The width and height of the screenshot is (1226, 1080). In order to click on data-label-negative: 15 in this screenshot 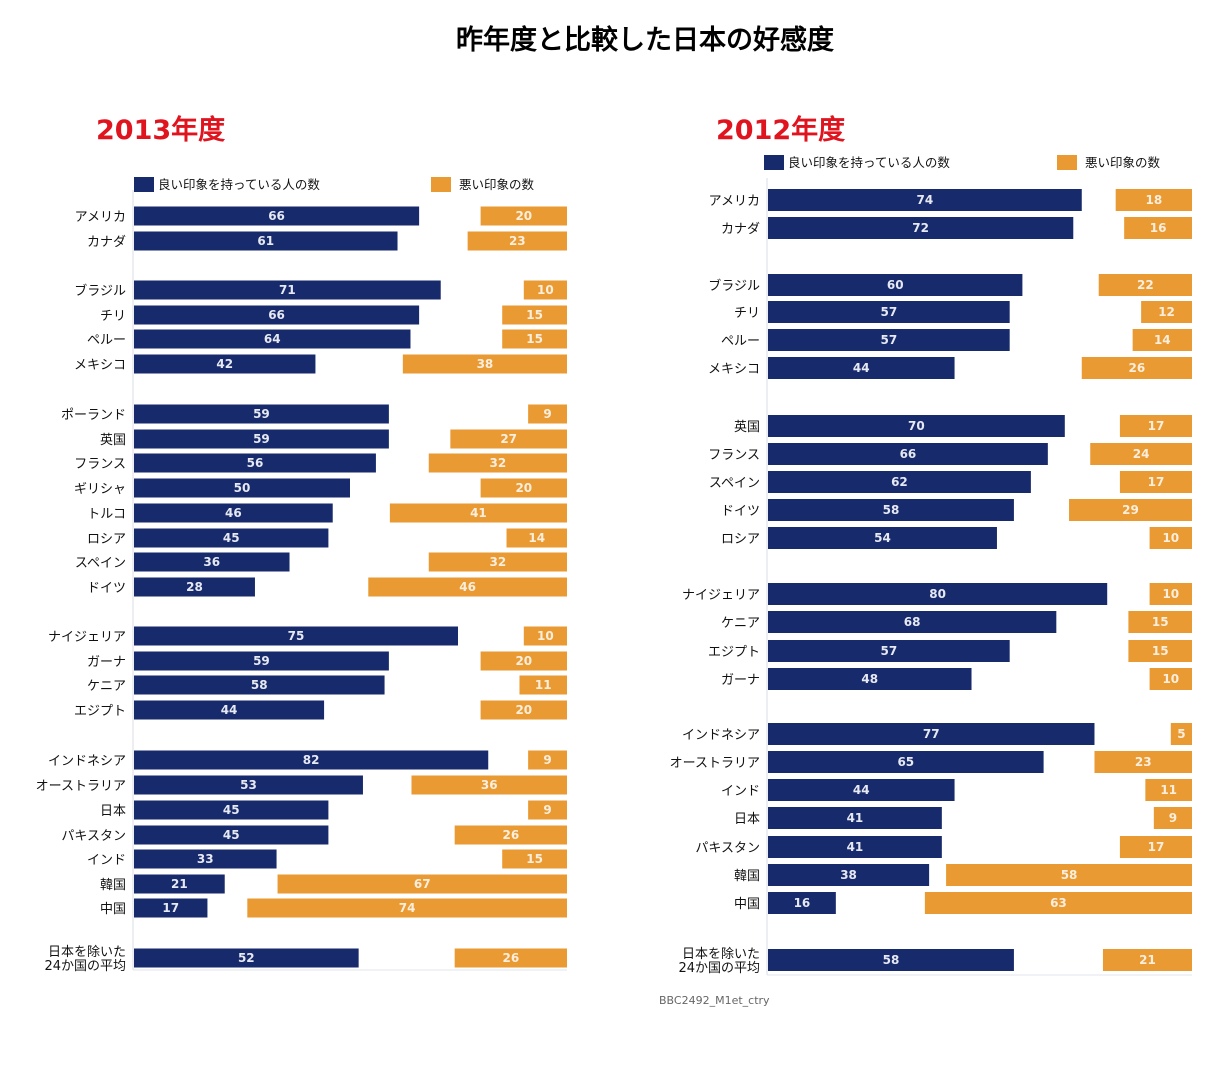, I will do `click(534, 339)`.